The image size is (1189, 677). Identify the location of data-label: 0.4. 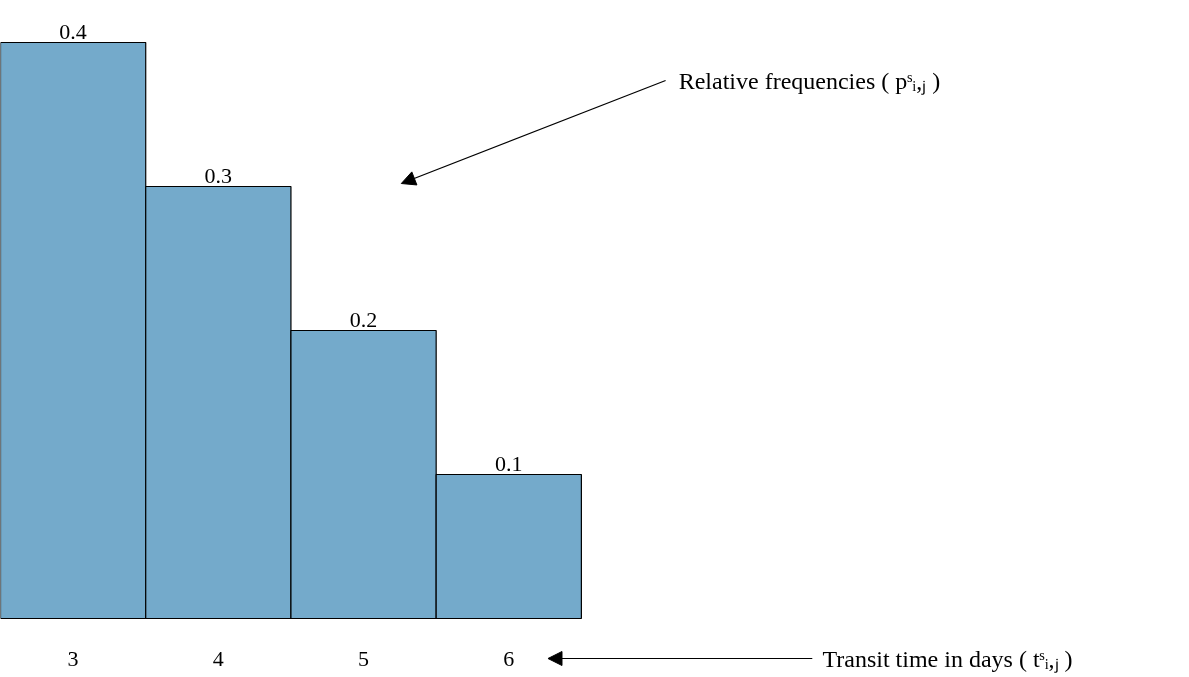
(73, 31).